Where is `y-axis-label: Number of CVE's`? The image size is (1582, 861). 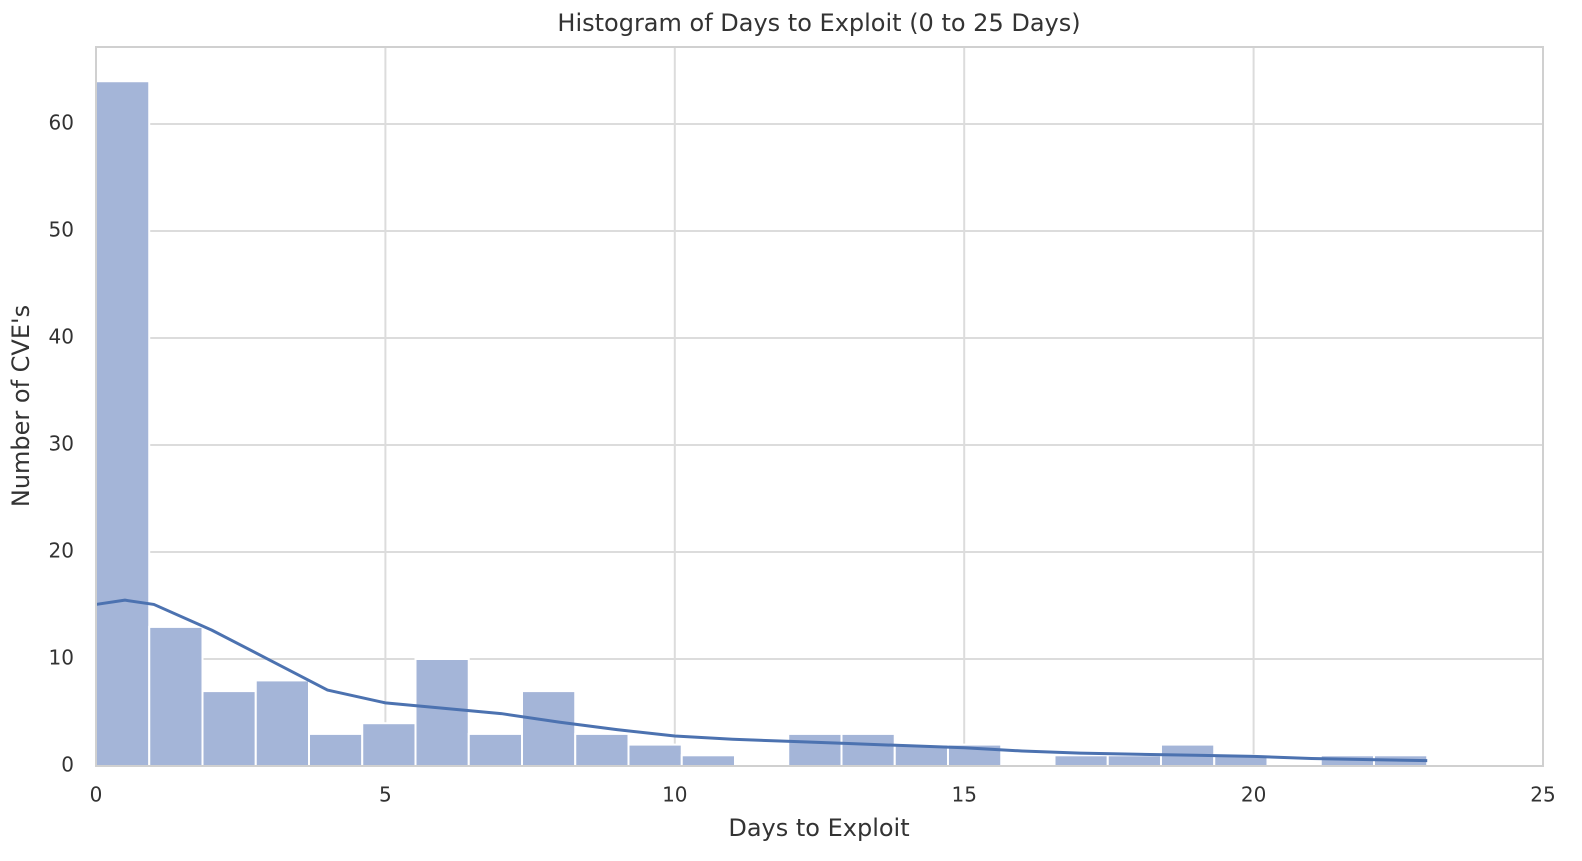
y-axis-label: Number of CVE's is located at coordinates (21, 406).